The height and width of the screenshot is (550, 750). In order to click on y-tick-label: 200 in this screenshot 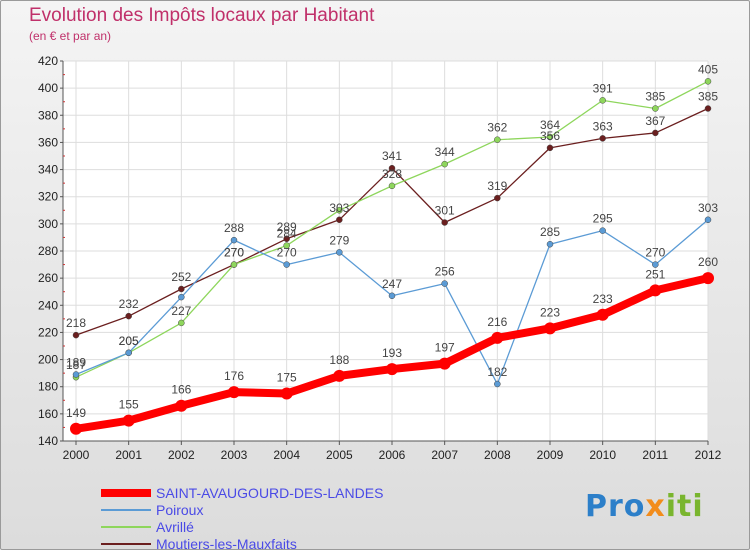, I will do `click(48, 360)`.